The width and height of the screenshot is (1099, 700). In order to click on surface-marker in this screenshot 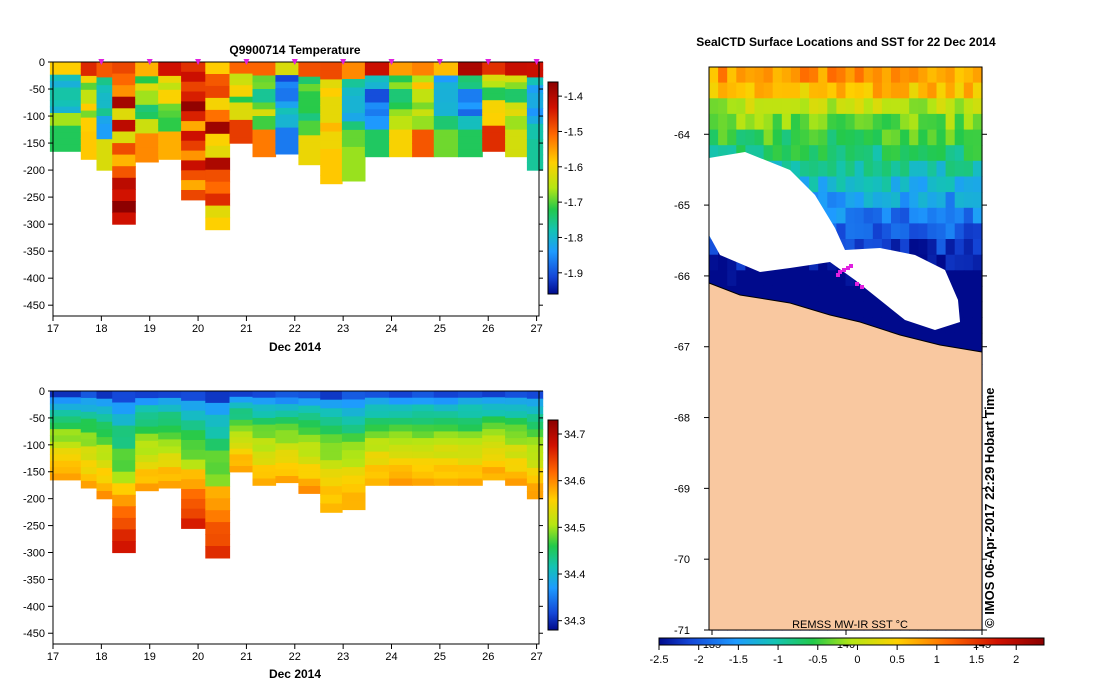, I will do `click(488, 62)`.